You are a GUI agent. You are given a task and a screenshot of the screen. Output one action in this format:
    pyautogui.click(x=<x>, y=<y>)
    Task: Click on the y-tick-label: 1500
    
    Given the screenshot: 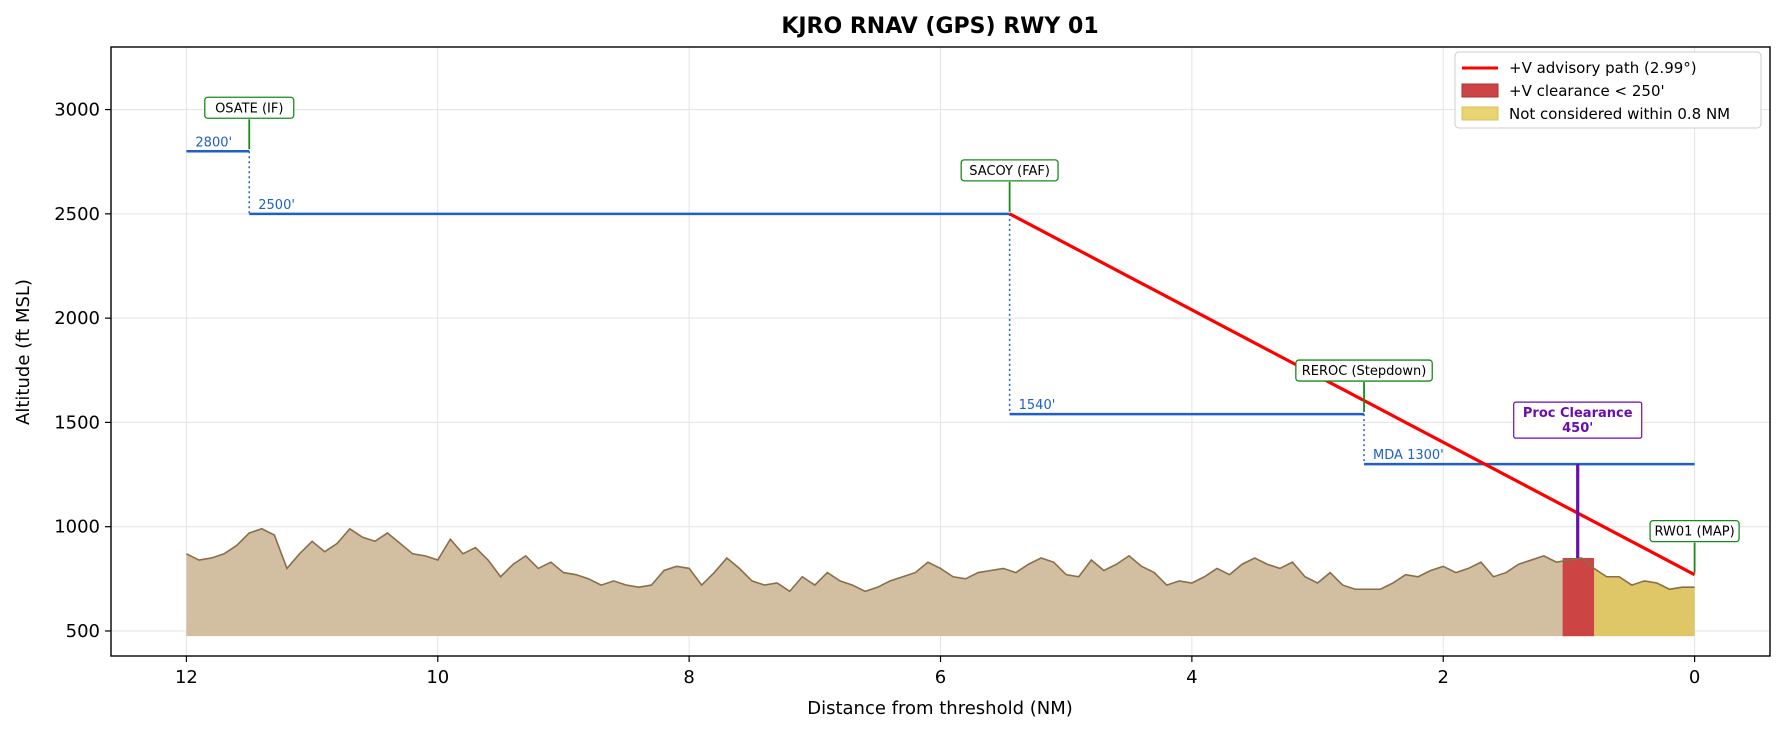 What is the action you would take?
    pyautogui.click(x=77, y=422)
    